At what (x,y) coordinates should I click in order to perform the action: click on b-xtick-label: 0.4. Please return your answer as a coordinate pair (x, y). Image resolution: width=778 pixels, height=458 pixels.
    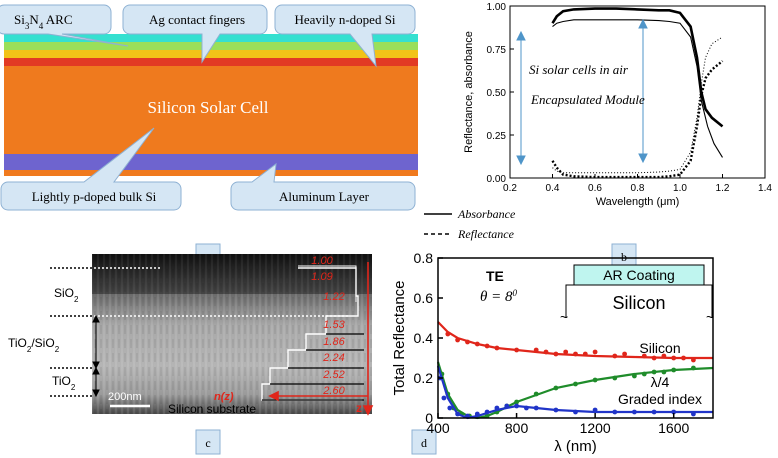
    Looking at the image, I should click on (553, 188).